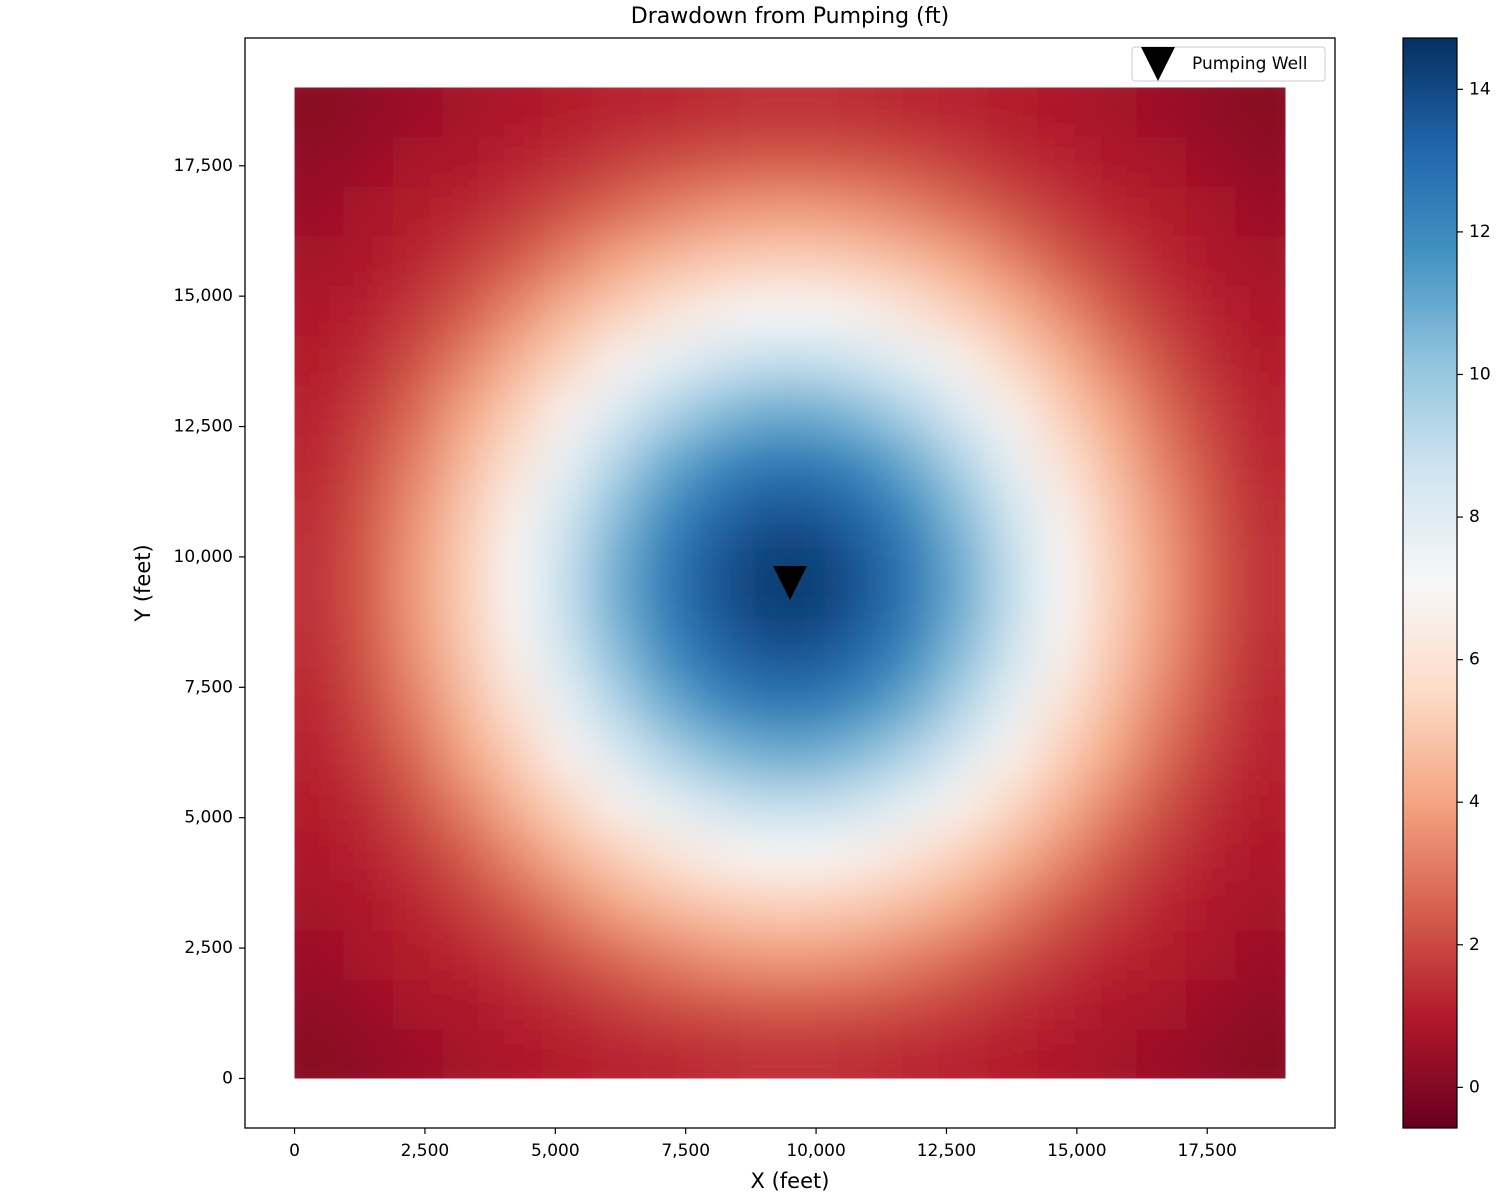 This screenshot has height=1200, width=1500. What do you see at coordinates (203, 427) in the screenshot?
I see `y-tick-label: 12,500` at bounding box center [203, 427].